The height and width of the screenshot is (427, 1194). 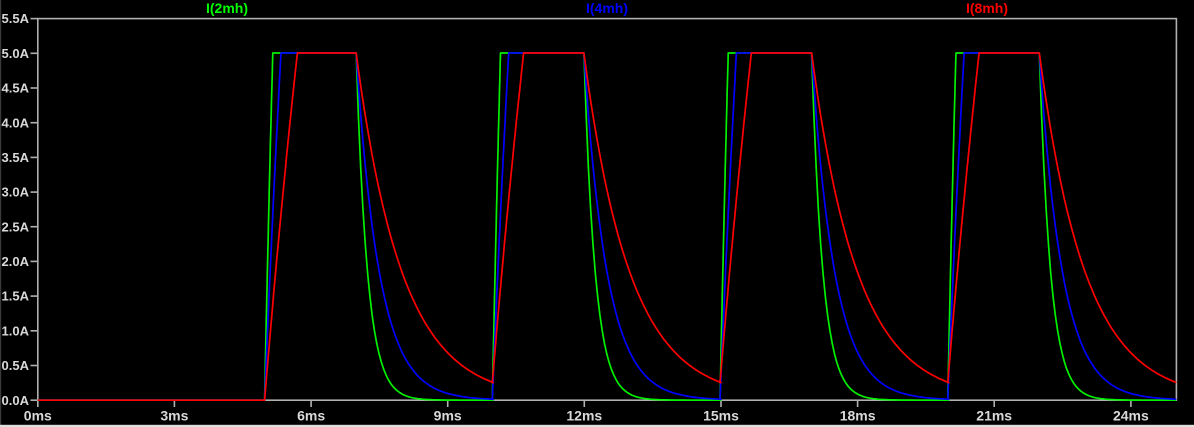 I want to click on svg-text: 5.5A, so click(x=16, y=18).